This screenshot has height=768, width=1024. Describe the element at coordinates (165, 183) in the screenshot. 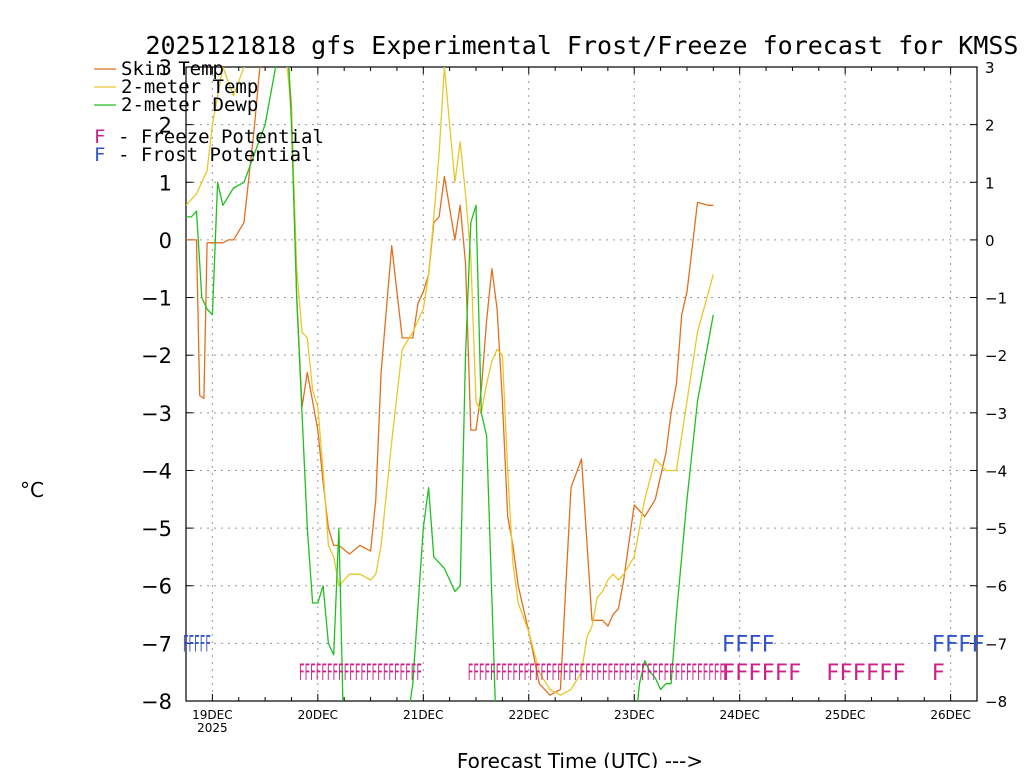

I see `y-tick-label-left: 1` at that location.